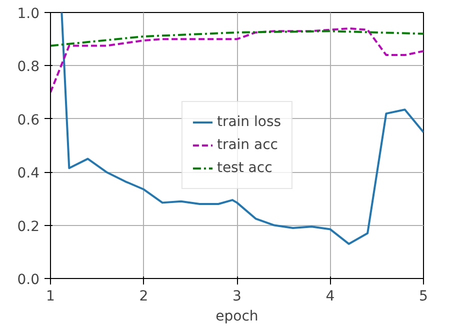  I want to click on legend-label: train acc, so click(247, 145).